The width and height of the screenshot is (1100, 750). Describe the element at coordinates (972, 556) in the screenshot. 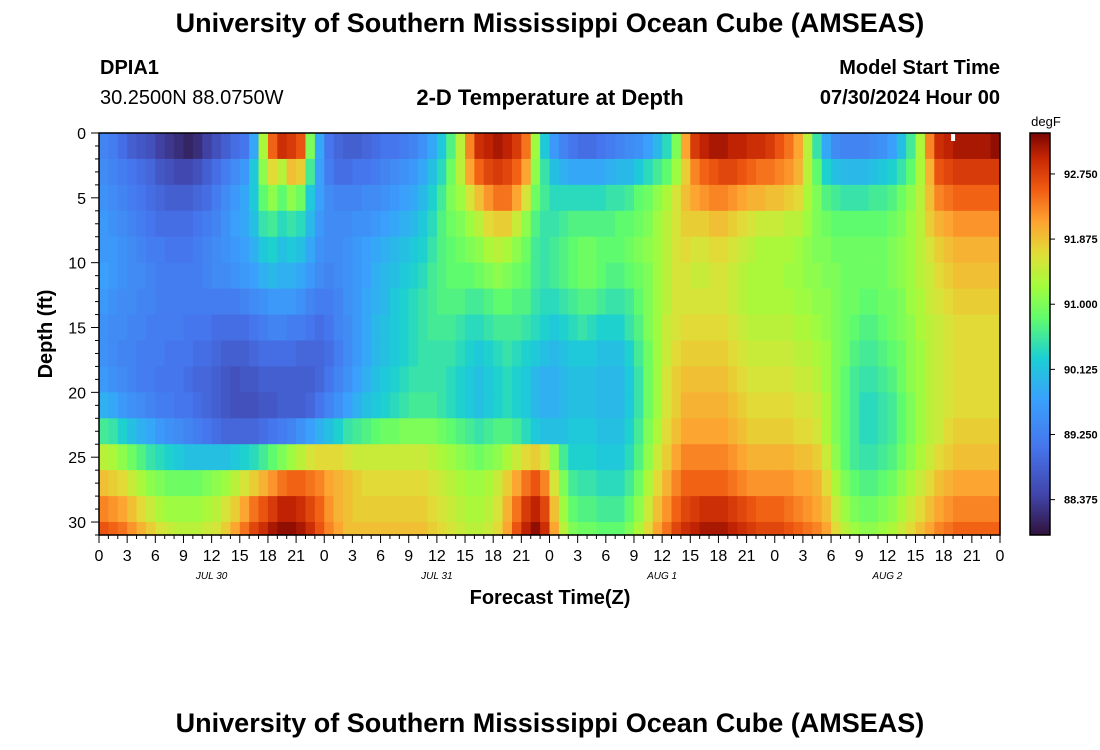

I see `x-tick-label: 21` at that location.